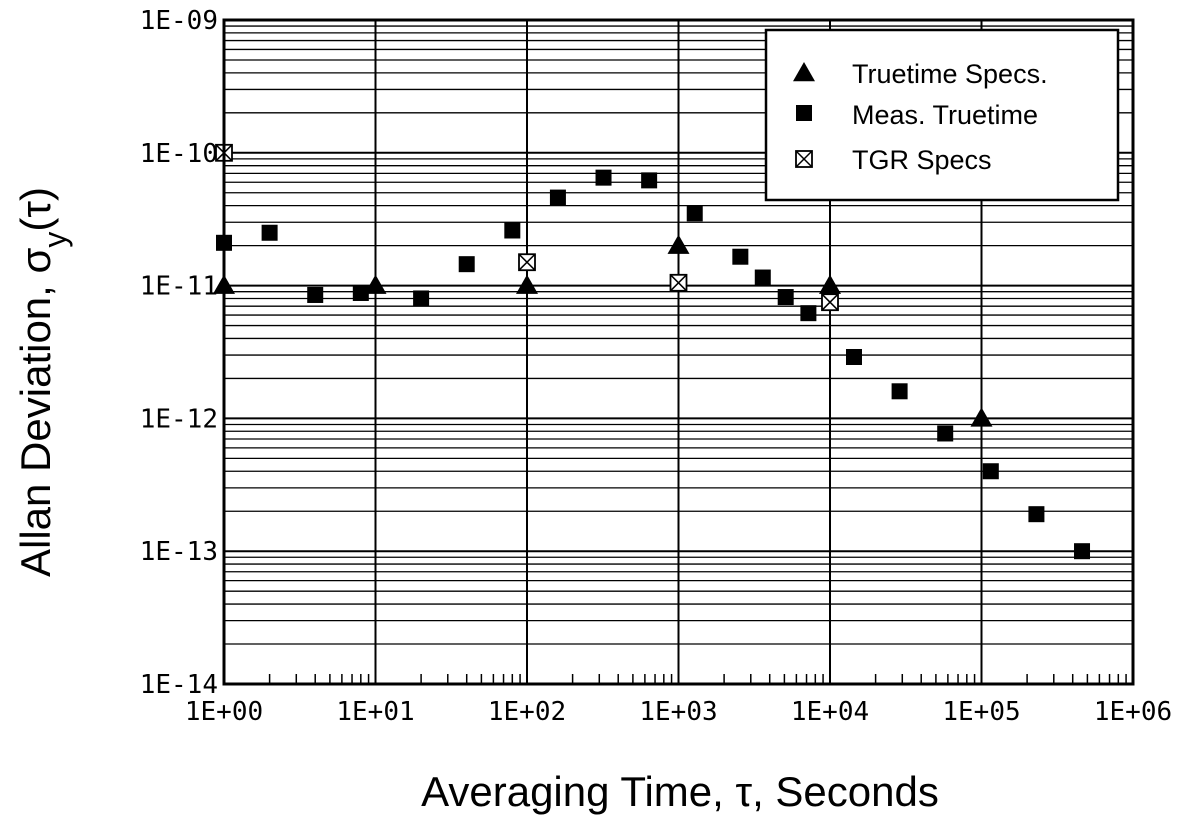 The image size is (1190, 821). I want to click on legend-marker-square, so click(804, 113).